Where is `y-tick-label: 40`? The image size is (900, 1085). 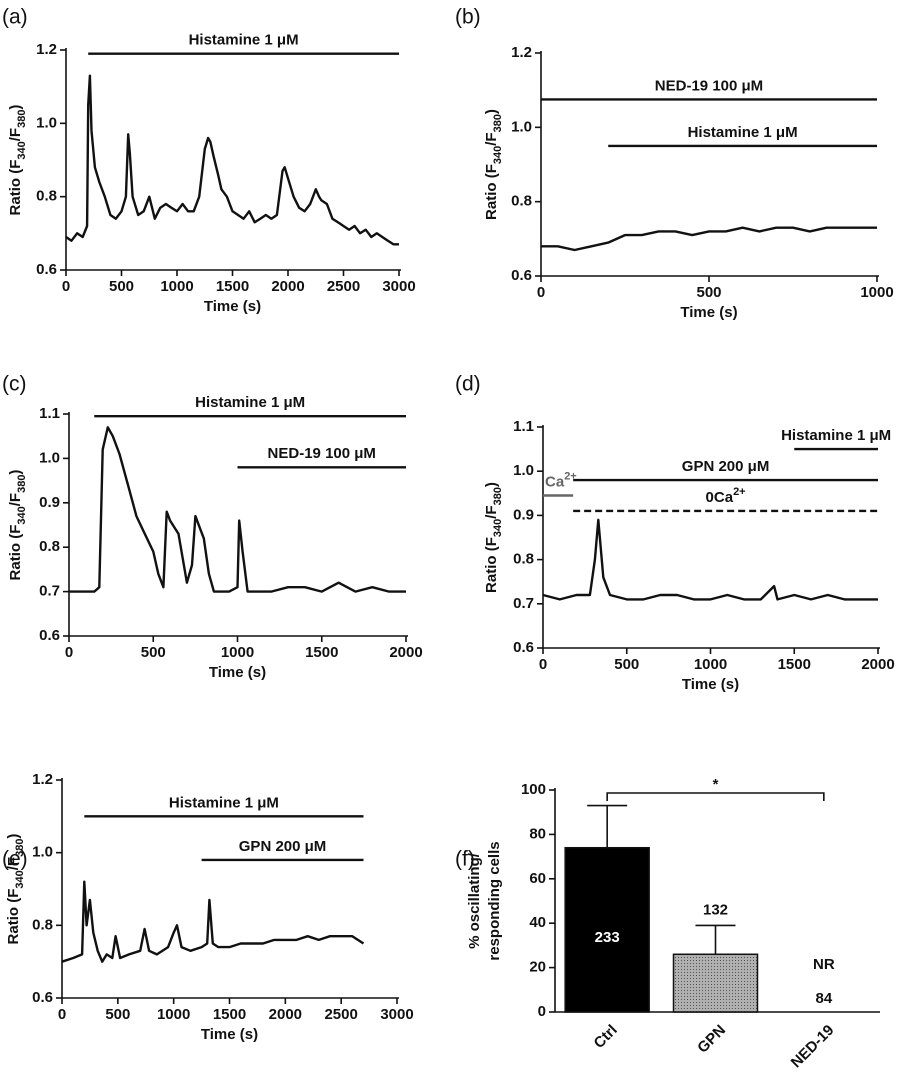 y-tick-label: 40 is located at coordinates (537, 922).